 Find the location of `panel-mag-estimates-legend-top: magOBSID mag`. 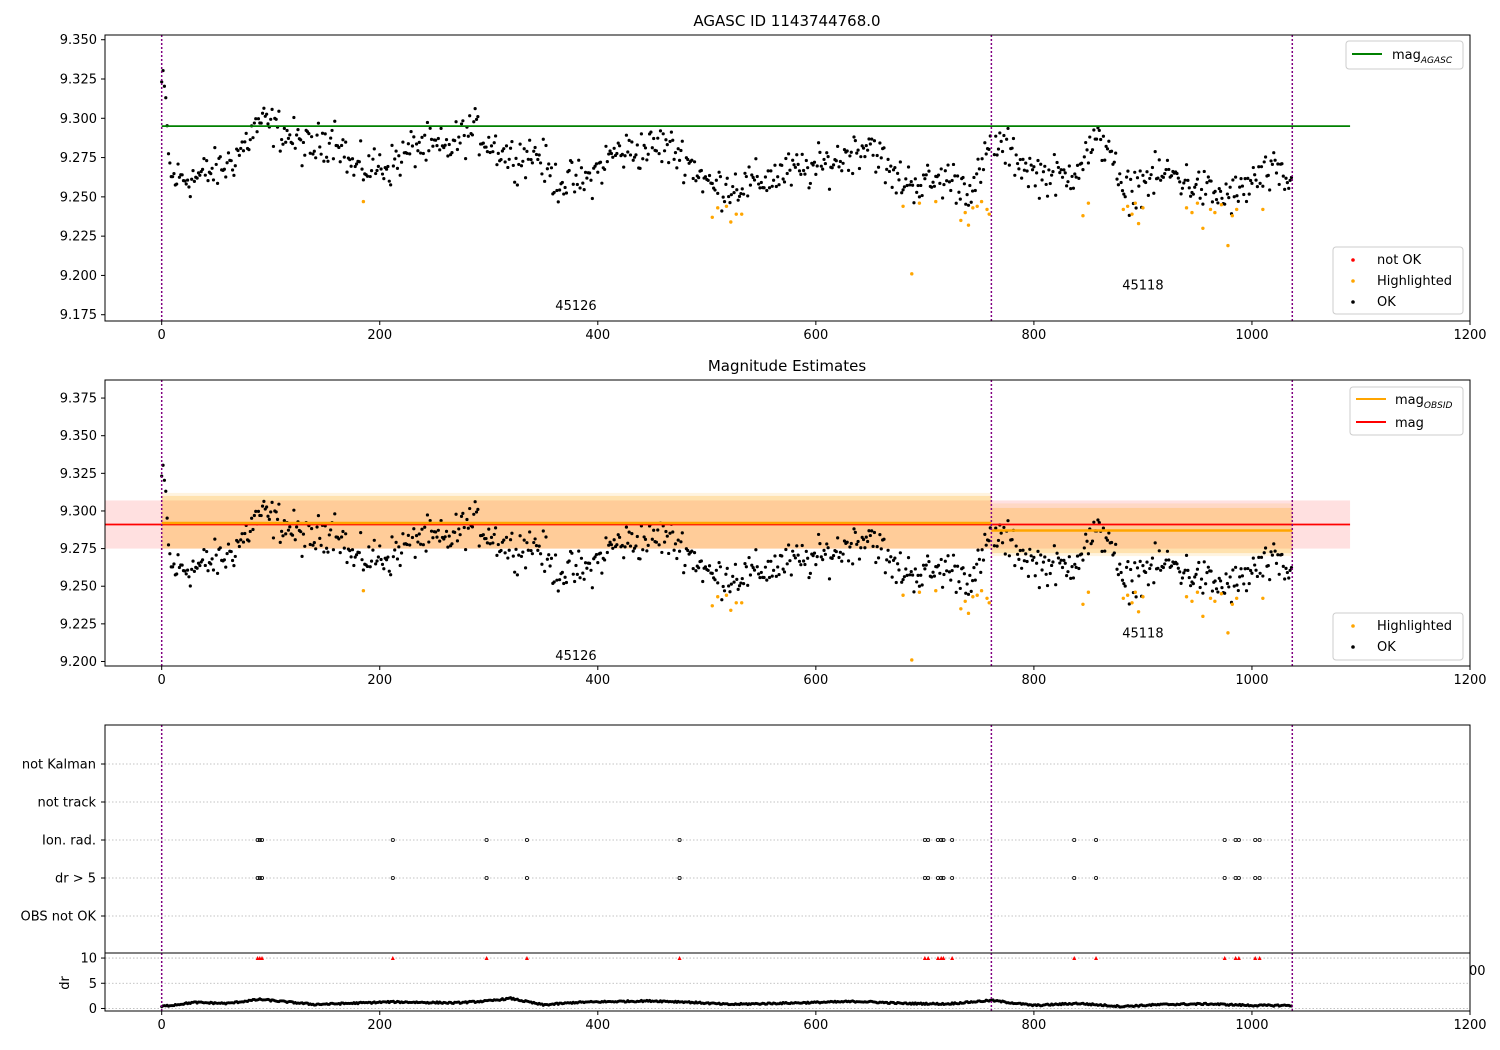

panel-mag-estimates-legend-top: magOBSID mag is located at coordinates (1406, 411).